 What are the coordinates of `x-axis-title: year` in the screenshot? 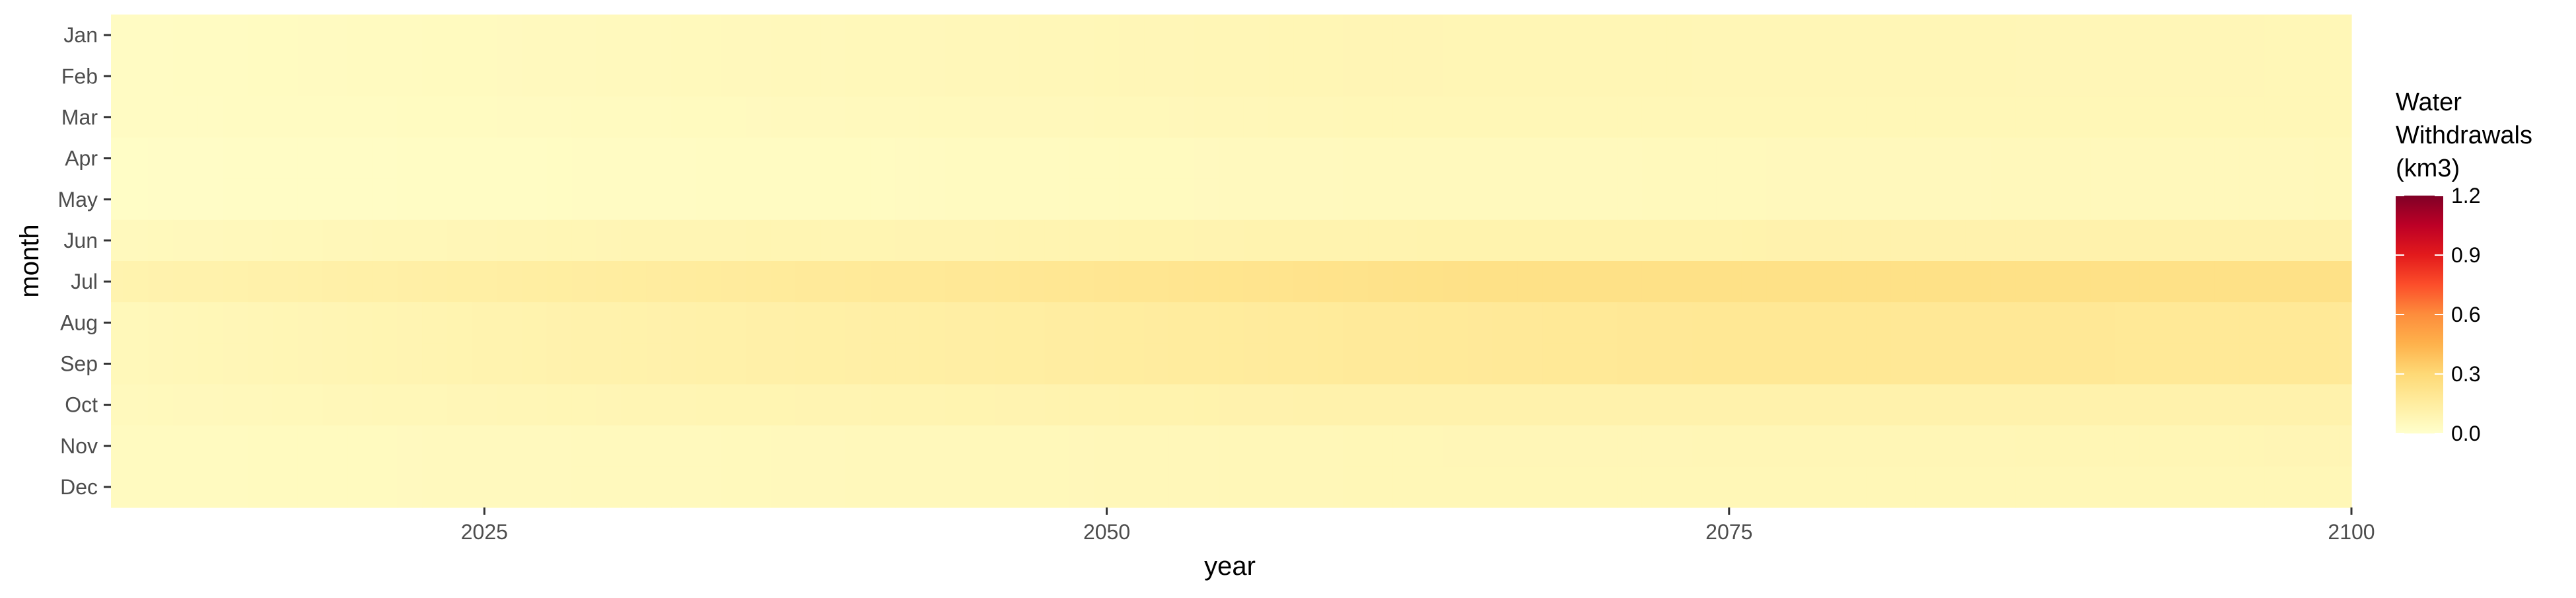 It's located at (1230, 567).